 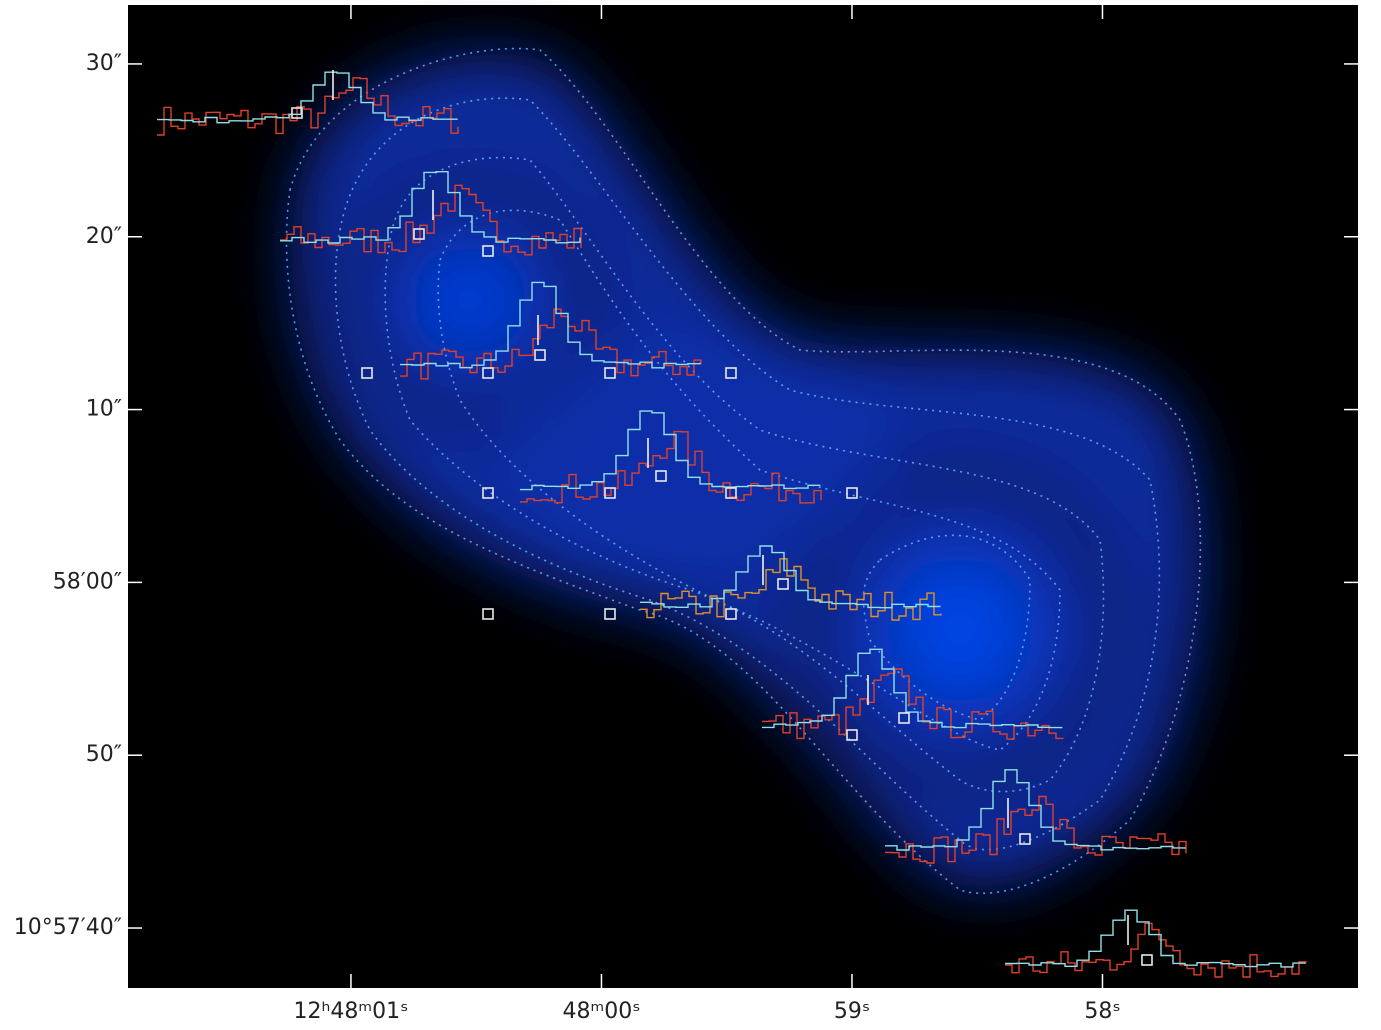 I want to click on y-tick-label: 58′00″, so click(x=87, y=581).